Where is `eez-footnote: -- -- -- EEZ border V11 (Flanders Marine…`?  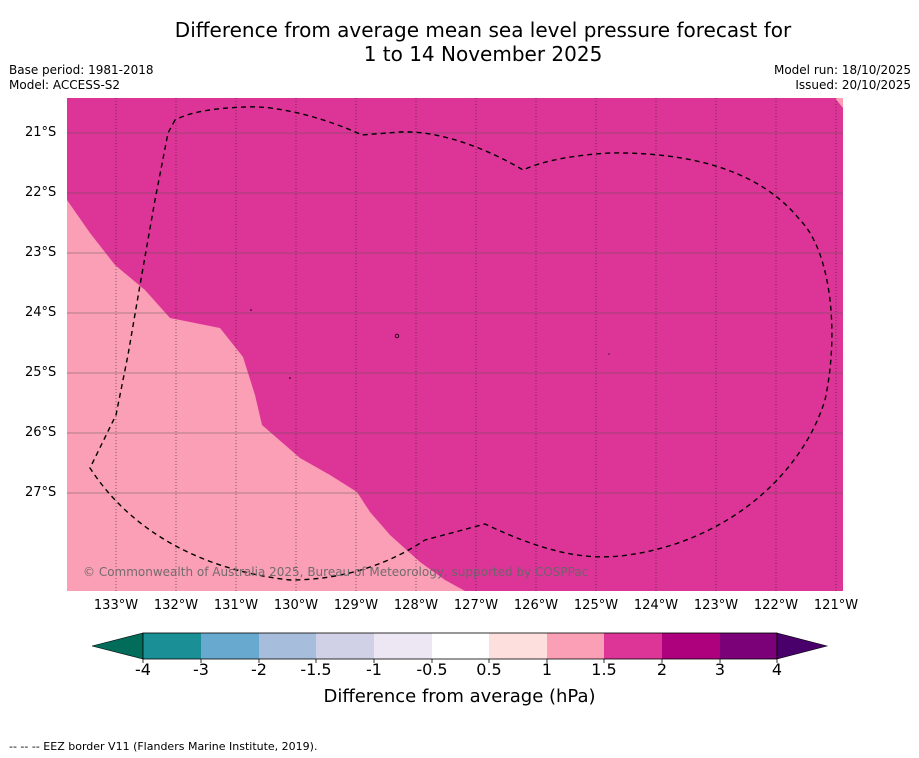
eez-footnote: -- -- -- EEZ border V11 (Flanders Marine… is located at coordinates (163, 746).